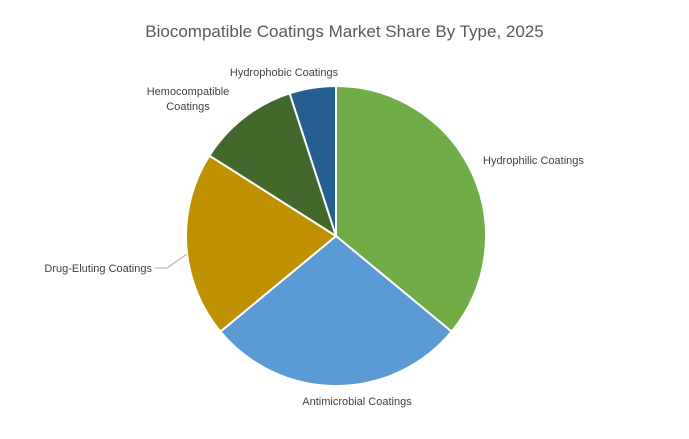  What do you see at coordinates (272, 165) in the screenshot?
I see `pie-slice-hemocompatible-coatings` at bounding box center [272, 165].